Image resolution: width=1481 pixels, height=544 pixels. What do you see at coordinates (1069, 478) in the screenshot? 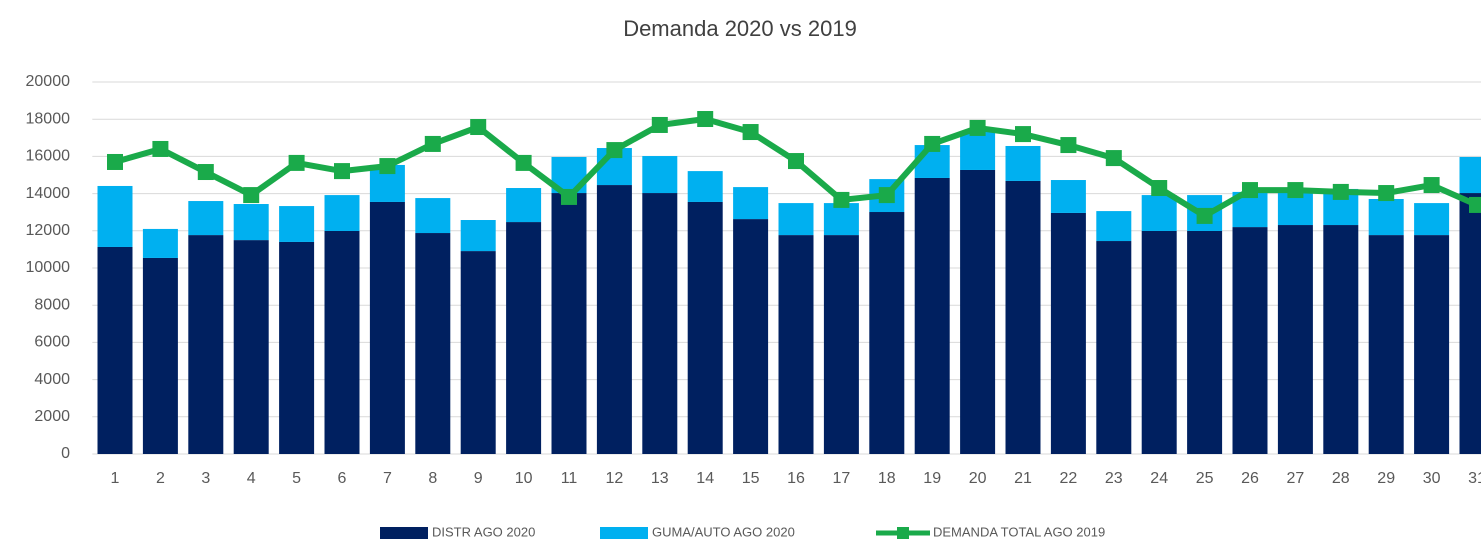
I see `x-tick-label: 22` at bounding box center [1069, 478].